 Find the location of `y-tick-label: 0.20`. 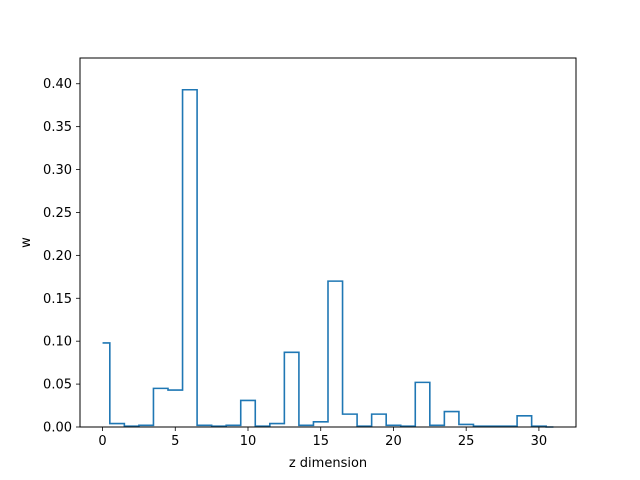

y-tick-label: 0.20 is located at coordinates (57, 256).